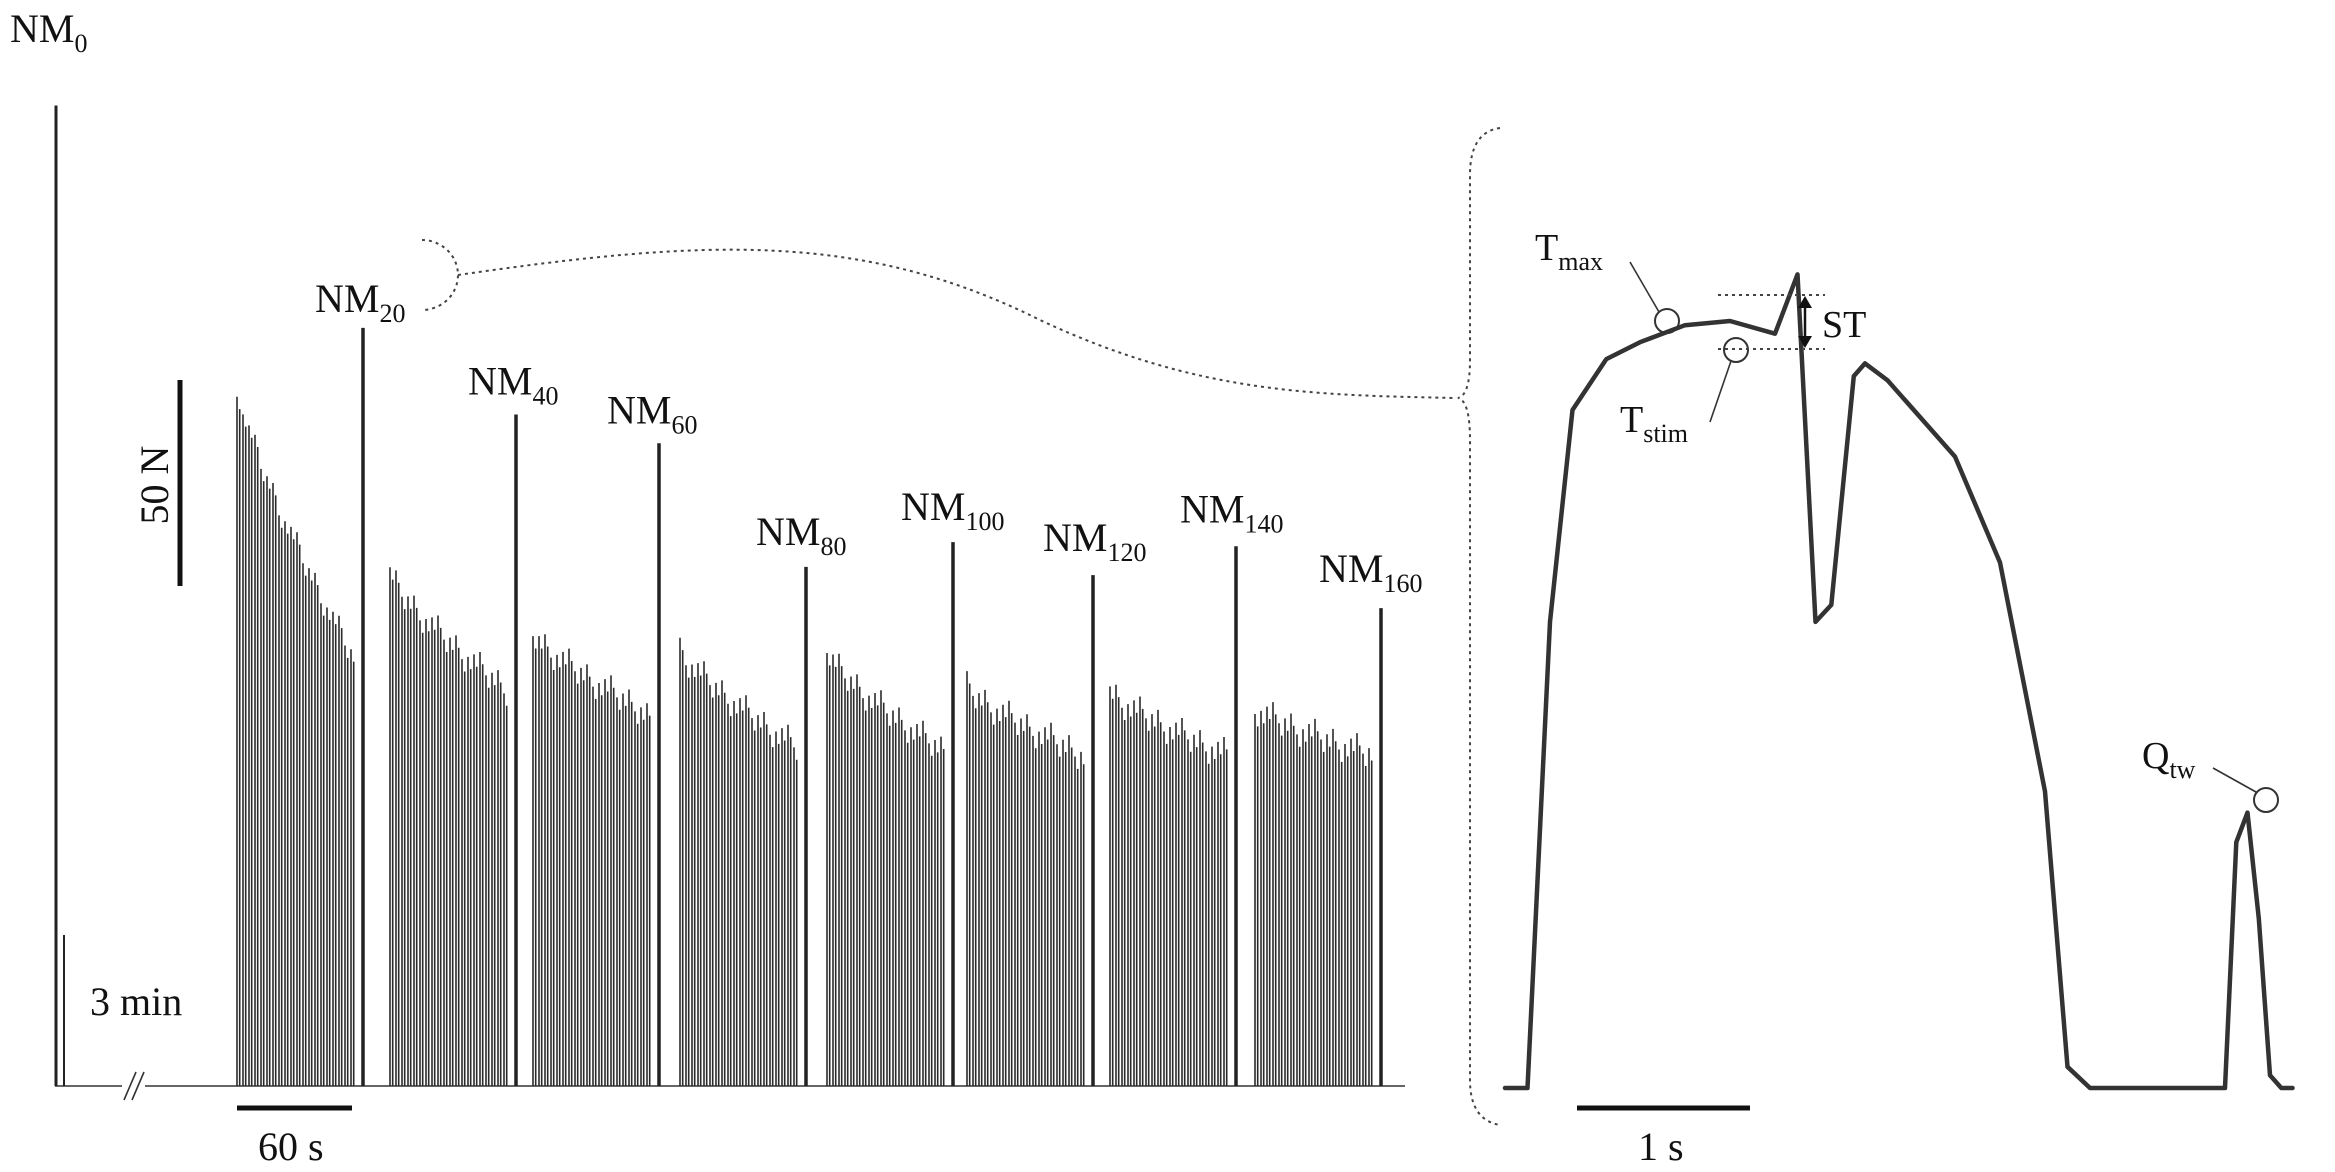 This screenshot has width=2335, height=1172. I want to click on zoom-half-circle, so click(440, 275).